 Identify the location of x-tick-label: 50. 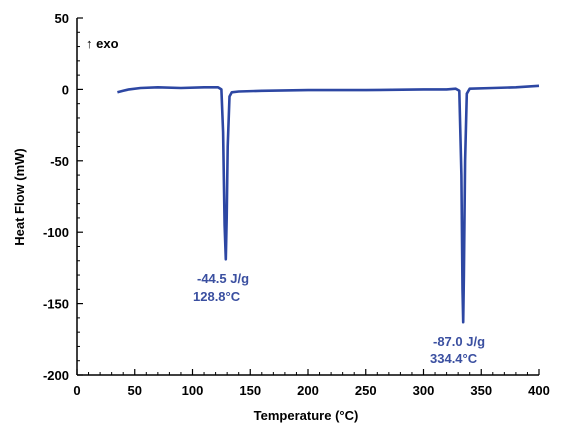
(135, 390).